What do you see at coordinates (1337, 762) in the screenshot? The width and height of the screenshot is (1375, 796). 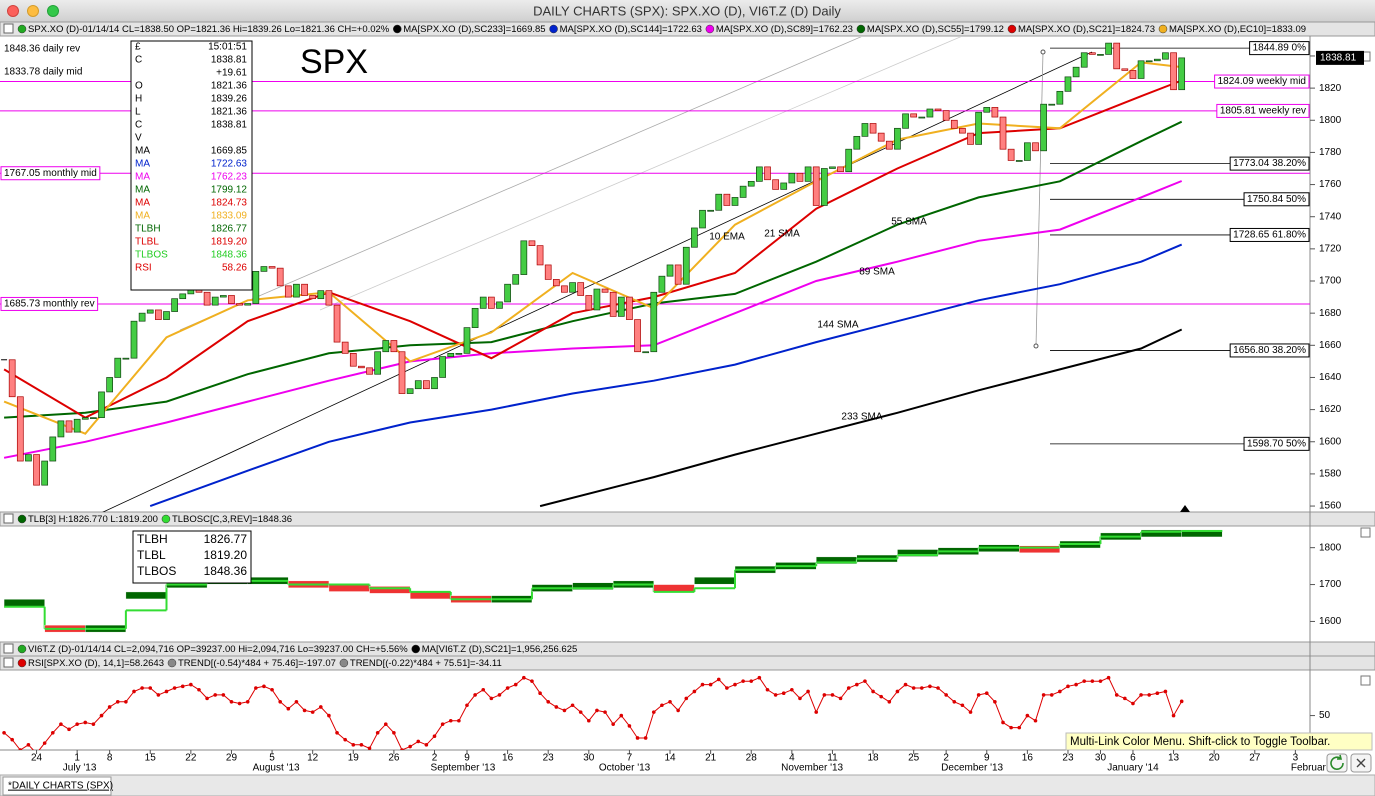 I see `refresh-icon` at bounding box center [1337, 762].